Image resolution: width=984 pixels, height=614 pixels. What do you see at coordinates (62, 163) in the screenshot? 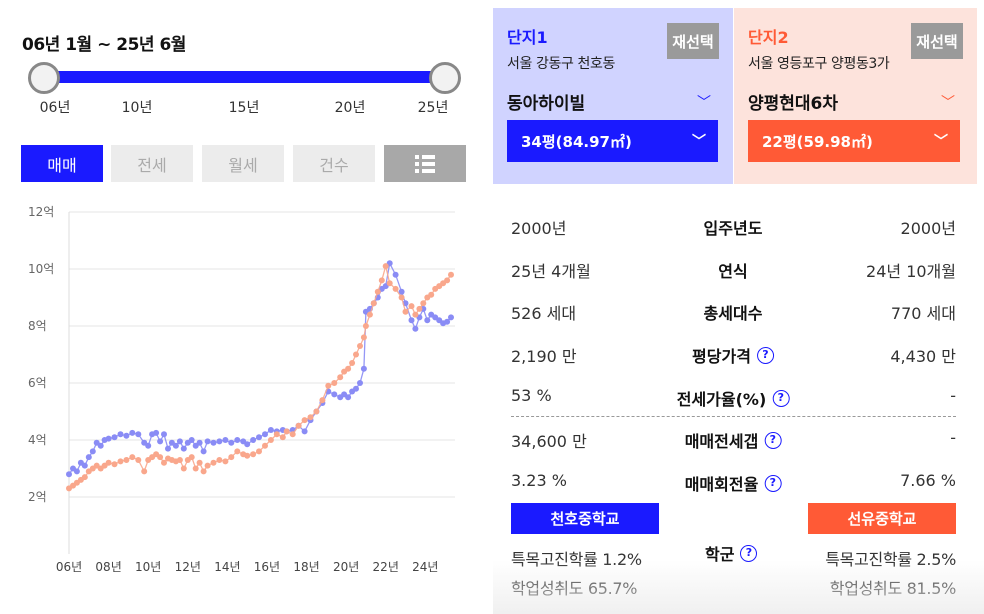
I see `tab-sale: 매매` at bounding box center [62, 163].